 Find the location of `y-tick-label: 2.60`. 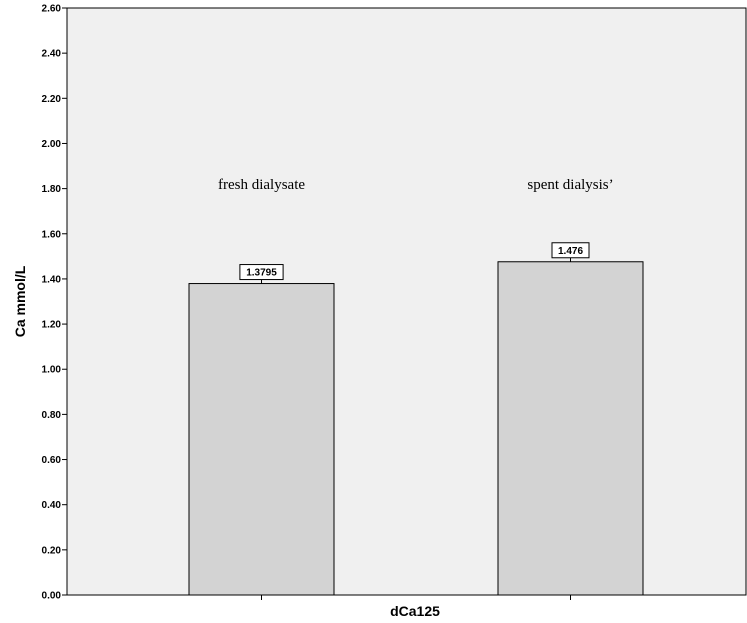

y-tick-label: 2.60 is located at coordinates (52, 9).